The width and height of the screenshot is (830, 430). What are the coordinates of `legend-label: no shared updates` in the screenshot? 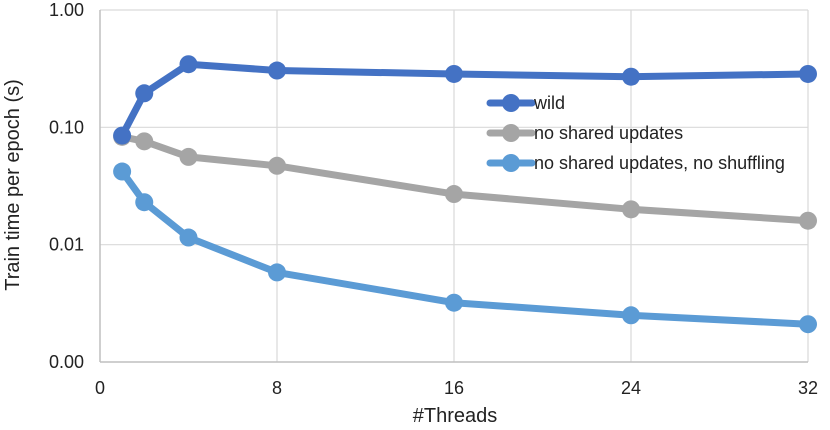 It's located at (608, 133).